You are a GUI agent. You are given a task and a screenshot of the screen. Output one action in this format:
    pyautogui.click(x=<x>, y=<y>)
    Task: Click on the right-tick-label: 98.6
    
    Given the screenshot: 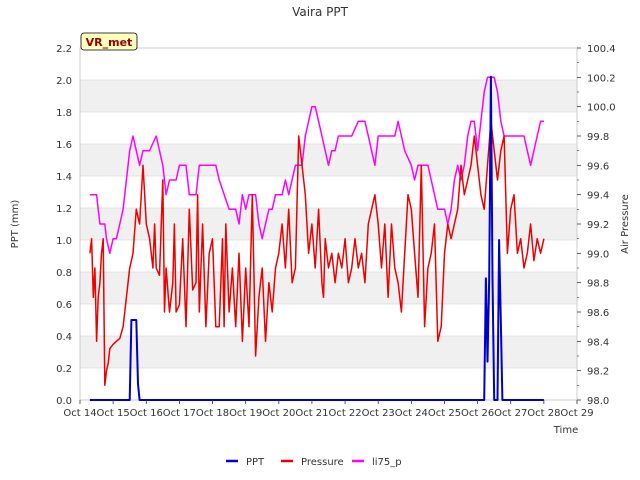 What is the action you would take?
    pyautogui.click(x=598, y=313)
    